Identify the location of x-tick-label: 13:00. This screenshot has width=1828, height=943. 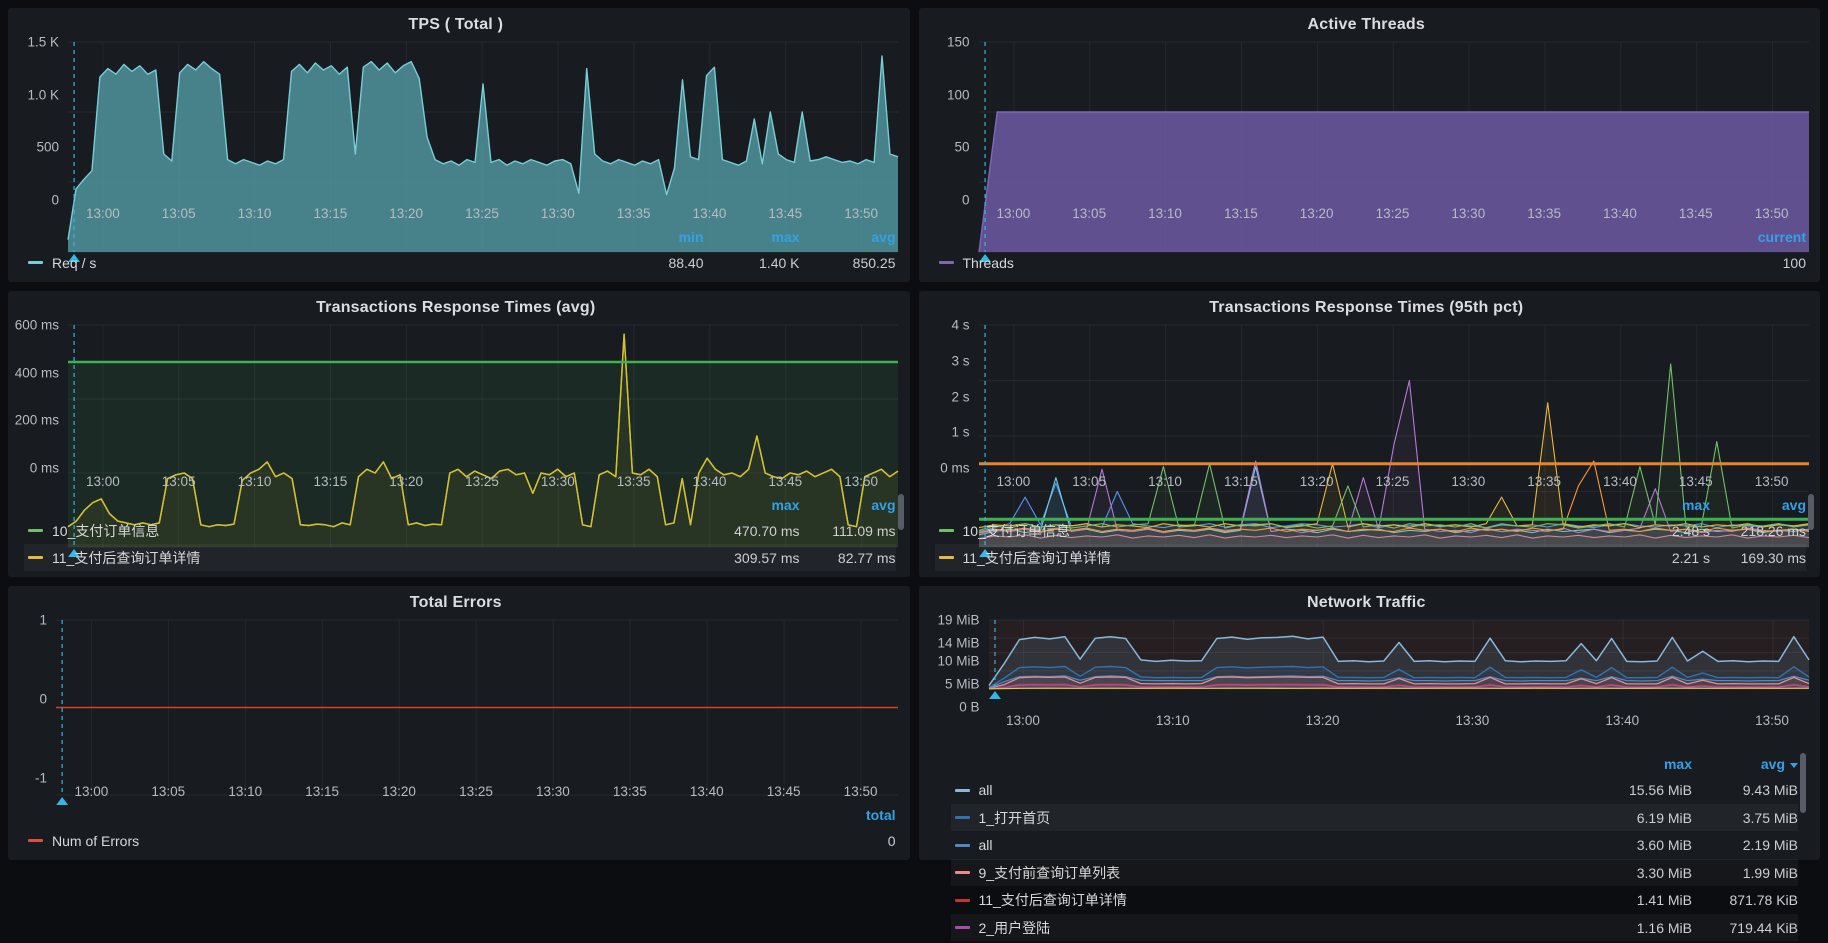
(102, 481).